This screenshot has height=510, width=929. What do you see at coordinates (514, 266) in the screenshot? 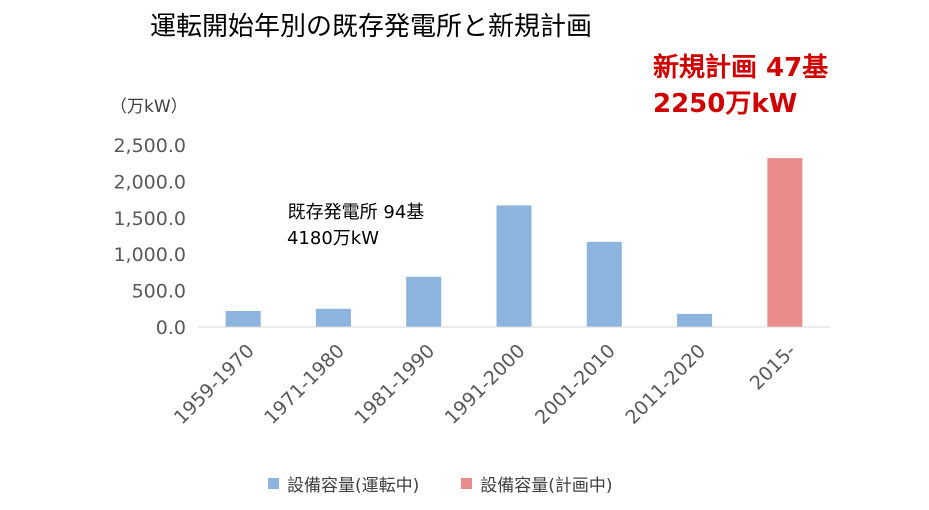
I see `bar-1991-2000` at bounding box center [514, 266].